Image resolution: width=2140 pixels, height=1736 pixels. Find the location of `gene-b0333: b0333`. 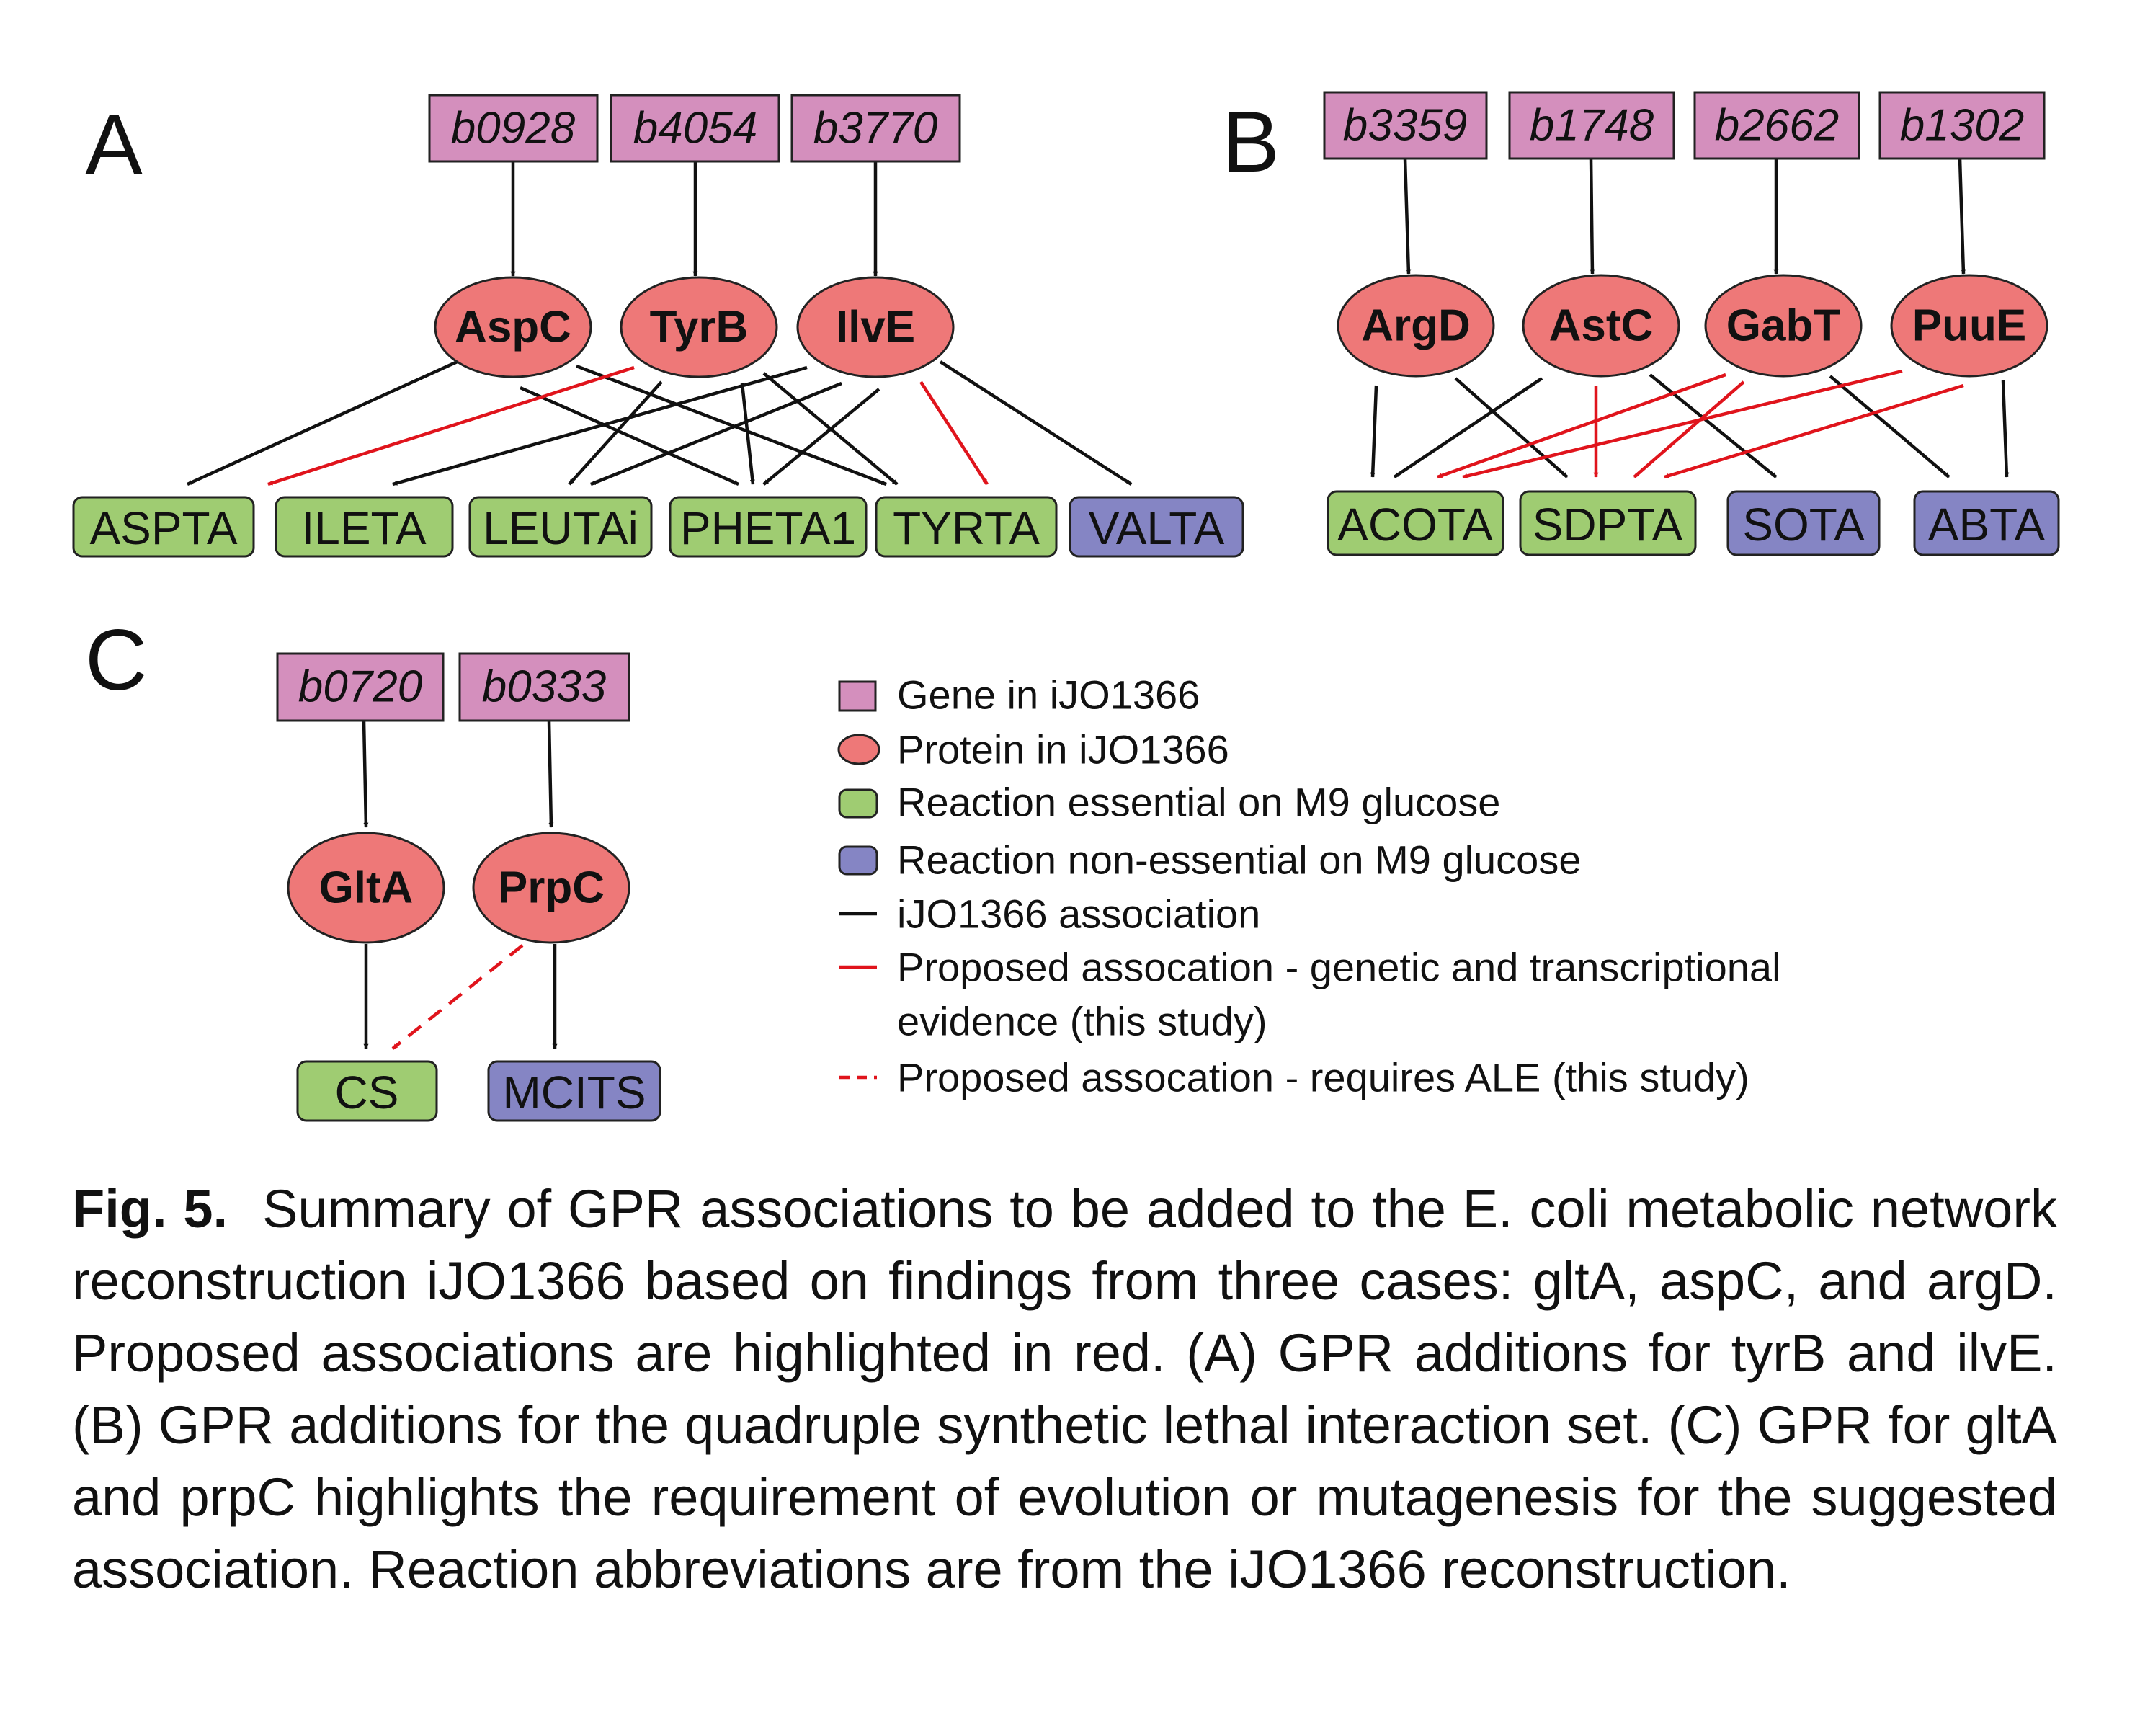

gene-b0333: b0333 is located at coordinates (544, 687).